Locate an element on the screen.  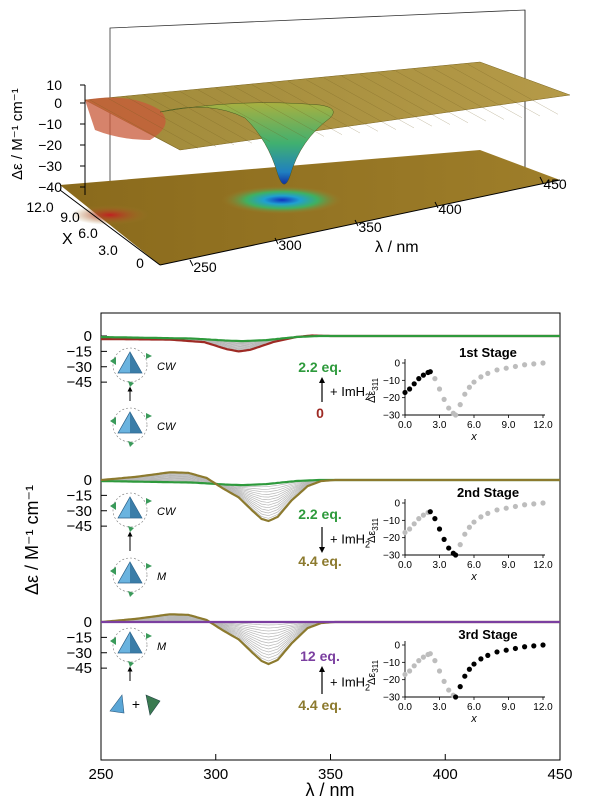
inset-x-tick-label: 12.0 is located at coordinates (543, 425).